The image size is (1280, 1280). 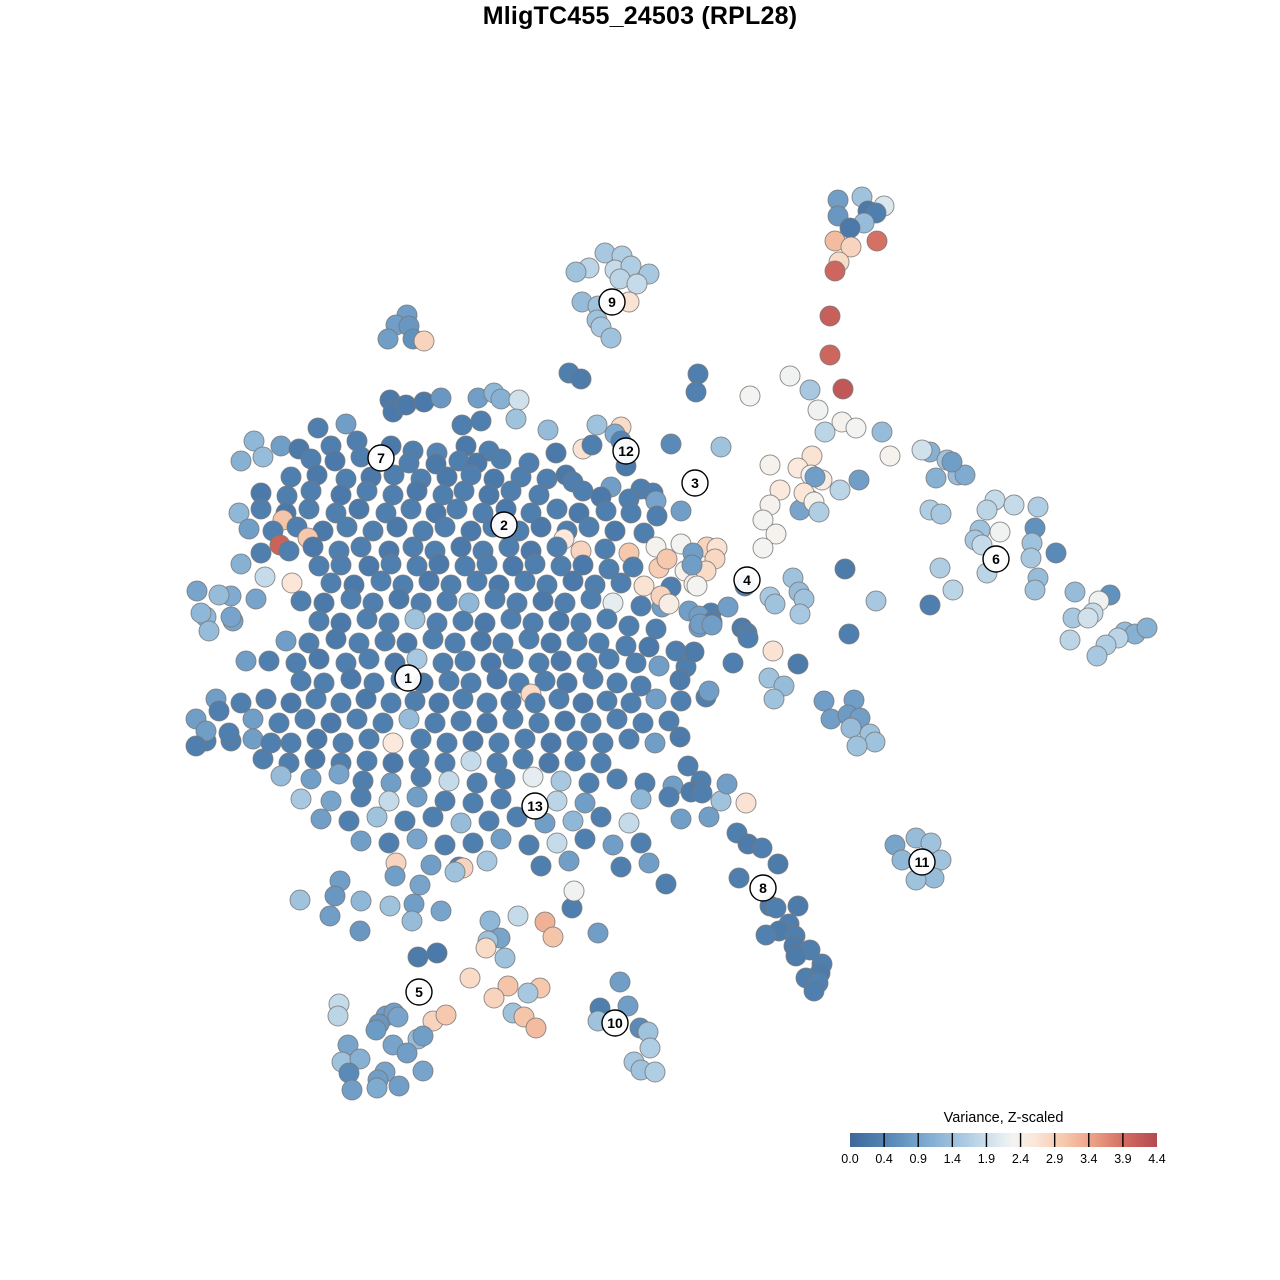 I want to click on cluster-label: 1, so click(x=408, y=678).